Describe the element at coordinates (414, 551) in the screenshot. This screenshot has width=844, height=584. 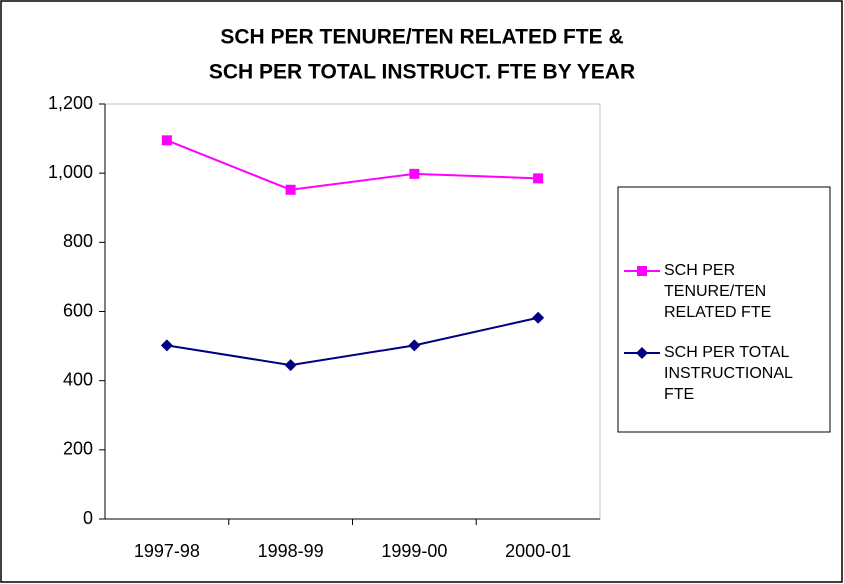
I see `x-tick-label: 1999-00` at that location.